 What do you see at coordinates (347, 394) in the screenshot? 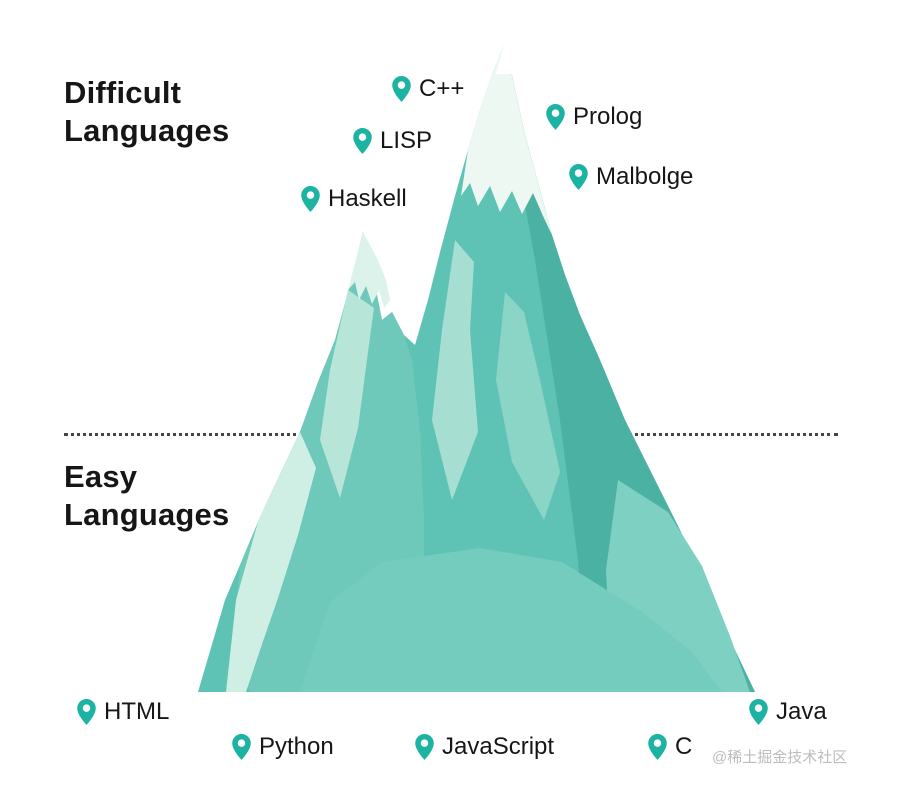
I see `left-peak-pale-face` at bounding box center [347, 394].